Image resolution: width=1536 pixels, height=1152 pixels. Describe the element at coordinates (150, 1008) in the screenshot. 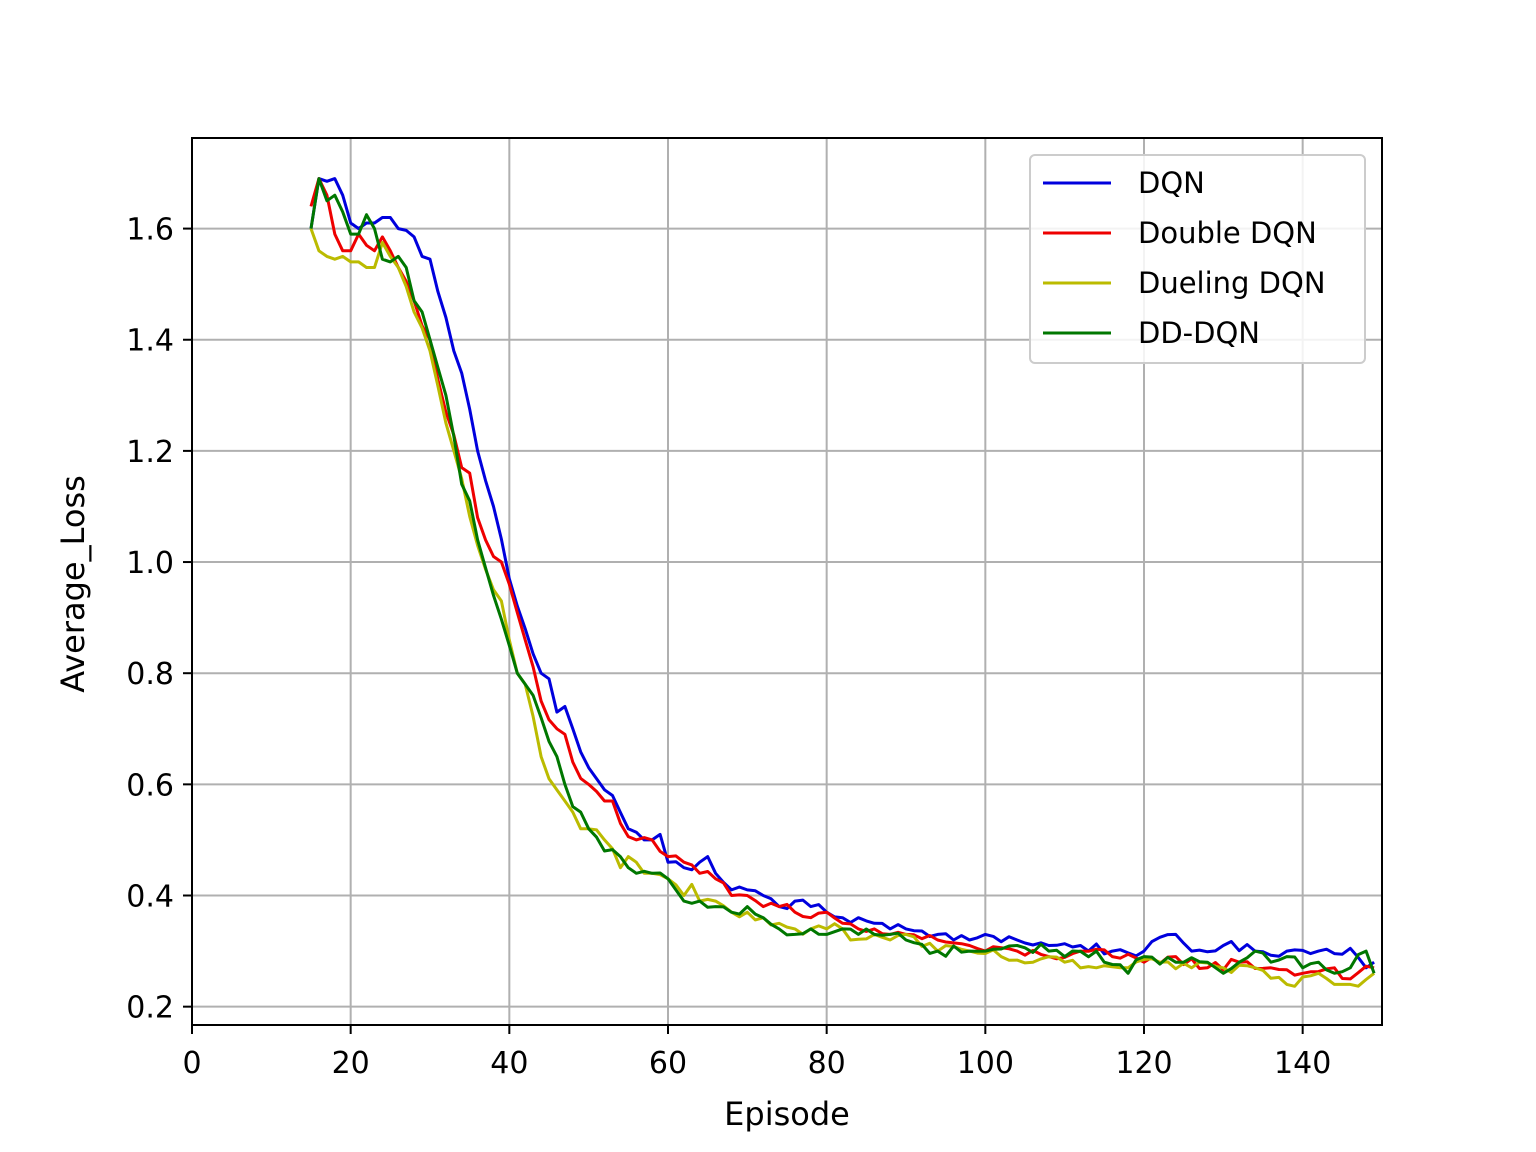

I see `y-tick-label: 0.2` at that location.